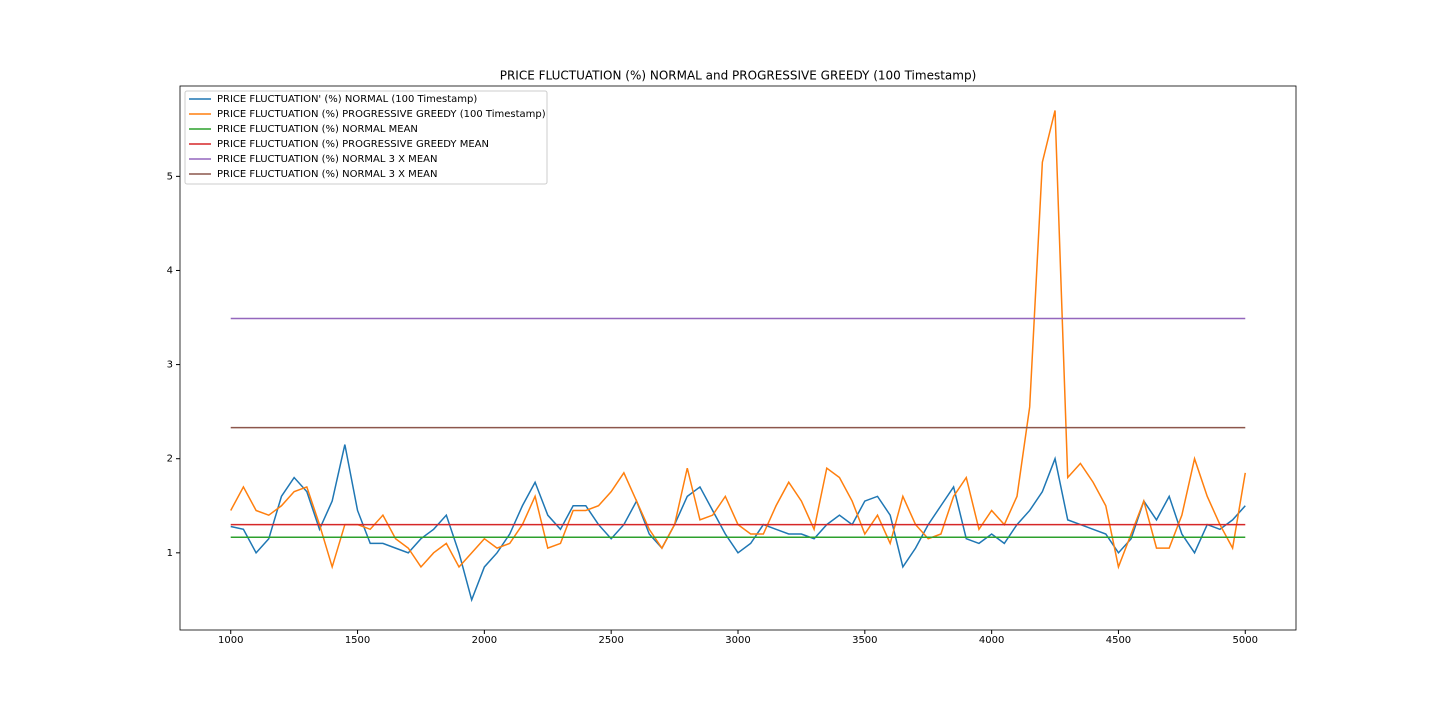 This screenshot has width=1440, height=724. I want to click on y-tick-label: 4, so click(170, 270).